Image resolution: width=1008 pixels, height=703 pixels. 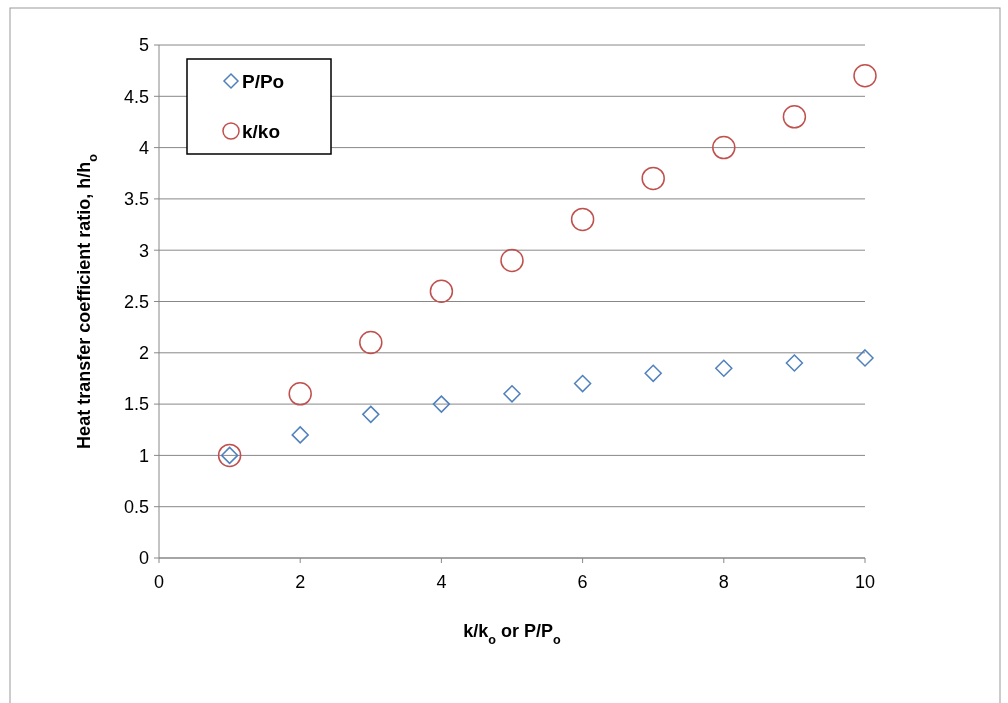 What do you see at coordinates (136, 507) in the screenshot?
I see `y-tick-label: 0.5` at bounding box center [136, 507].